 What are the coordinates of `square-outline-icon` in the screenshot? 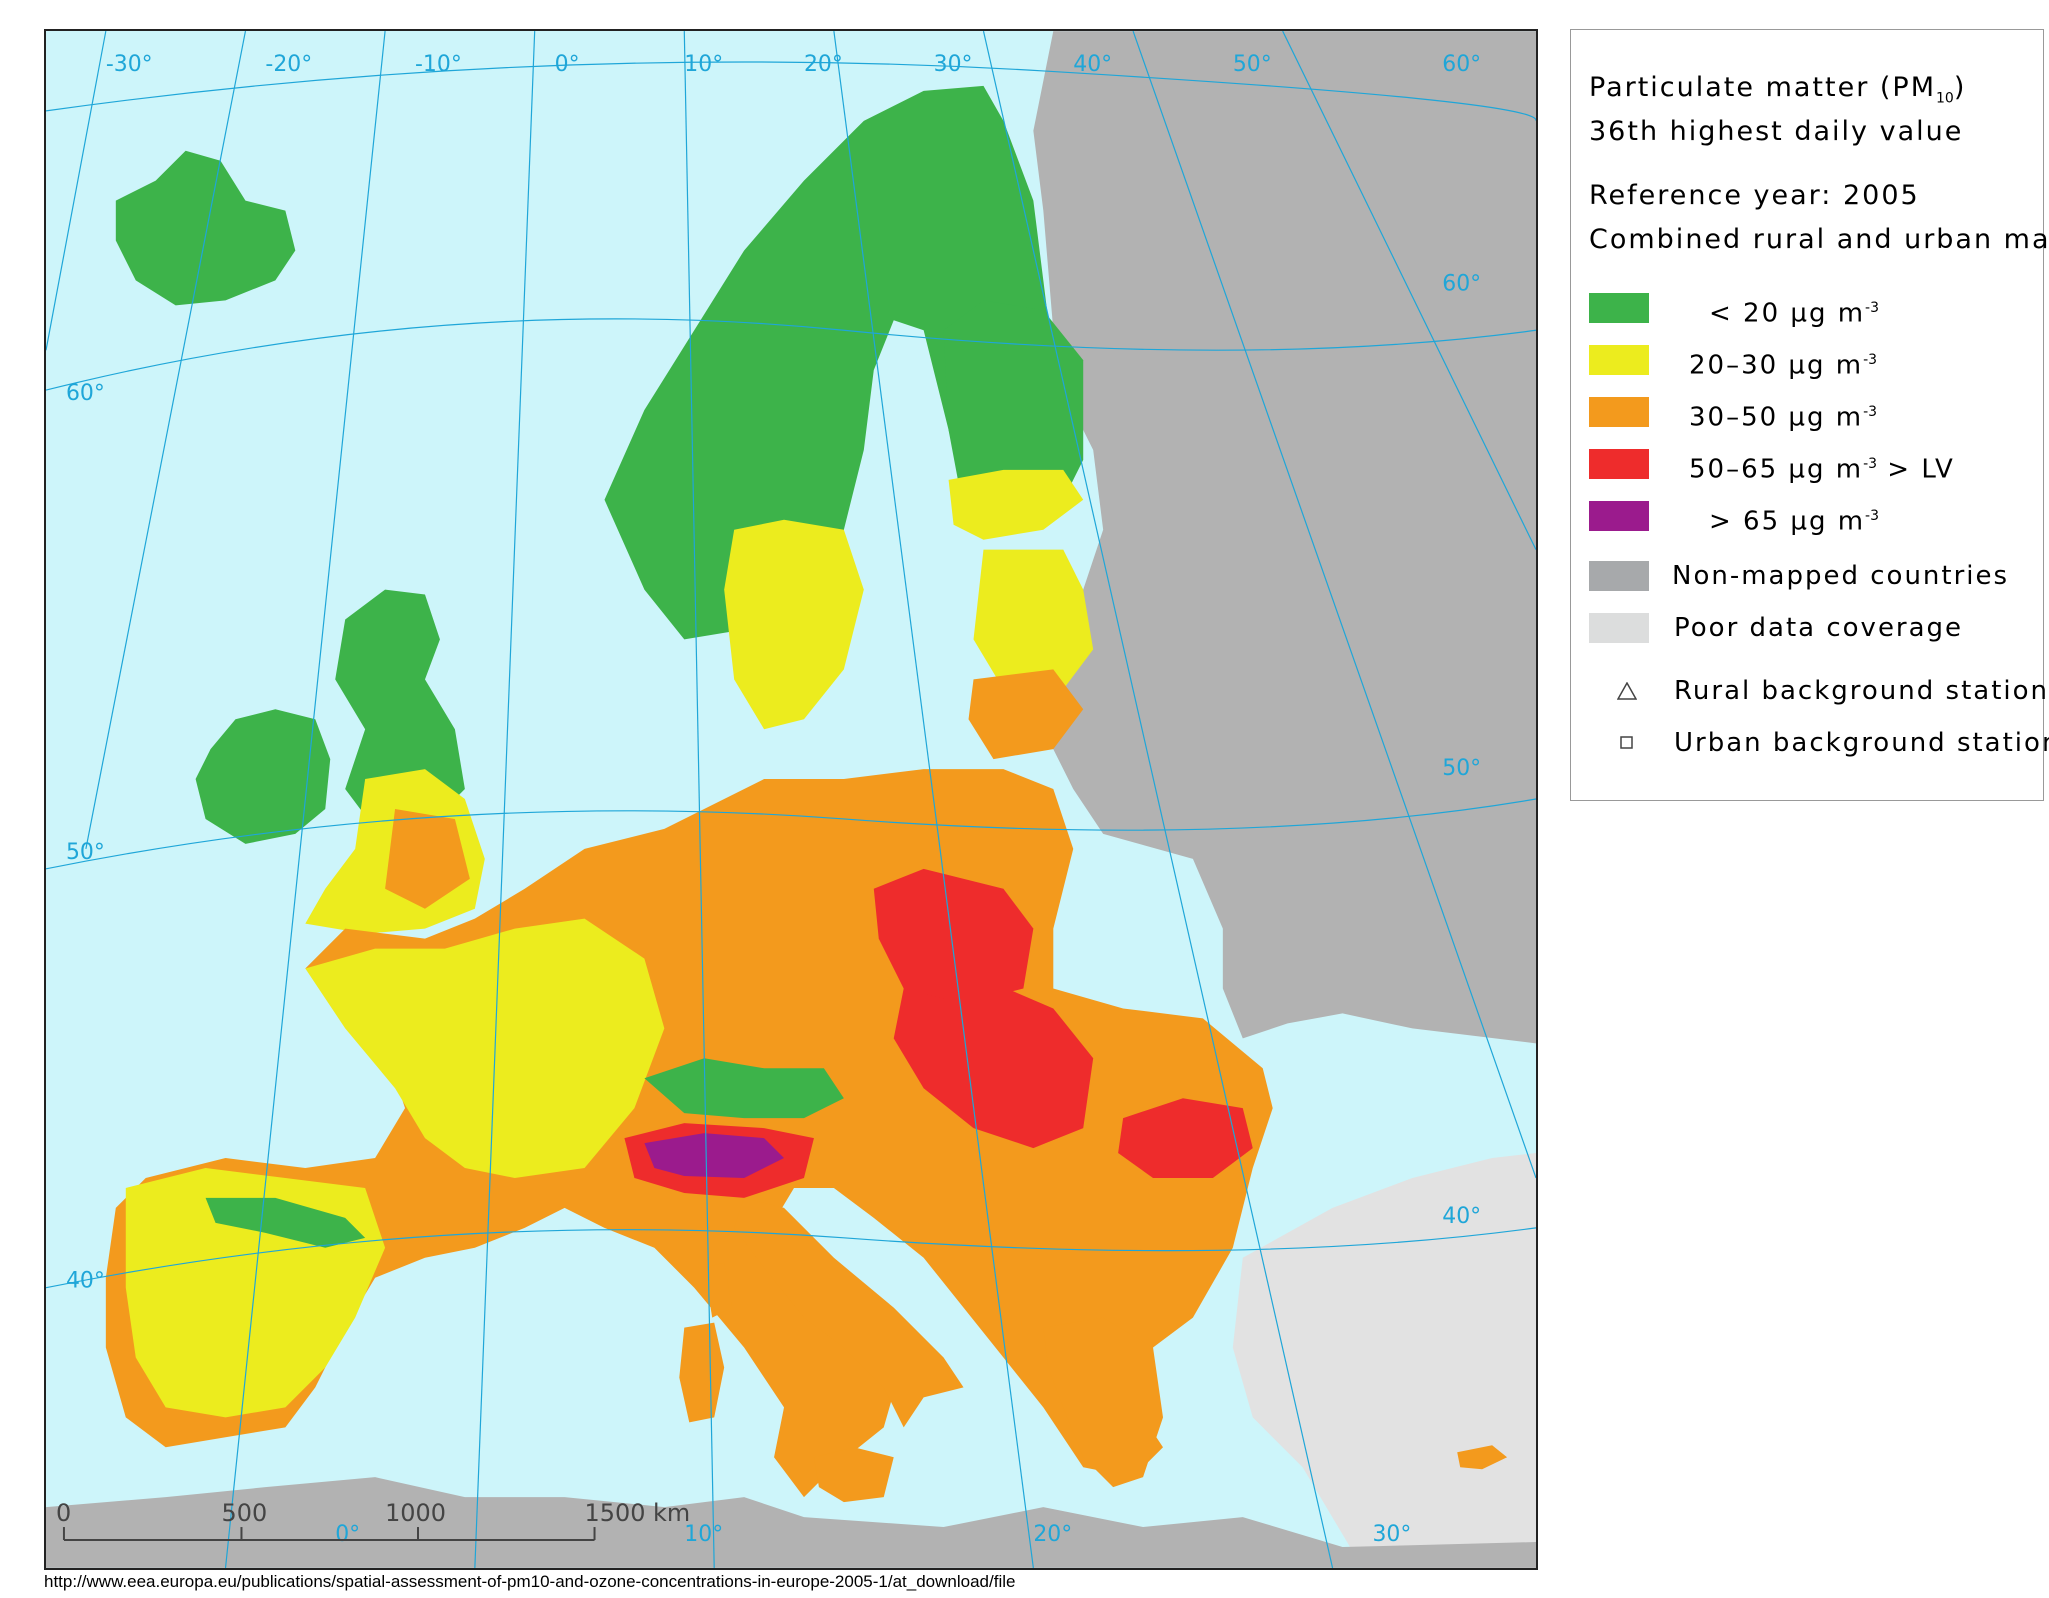 It's located at (1626, 742).